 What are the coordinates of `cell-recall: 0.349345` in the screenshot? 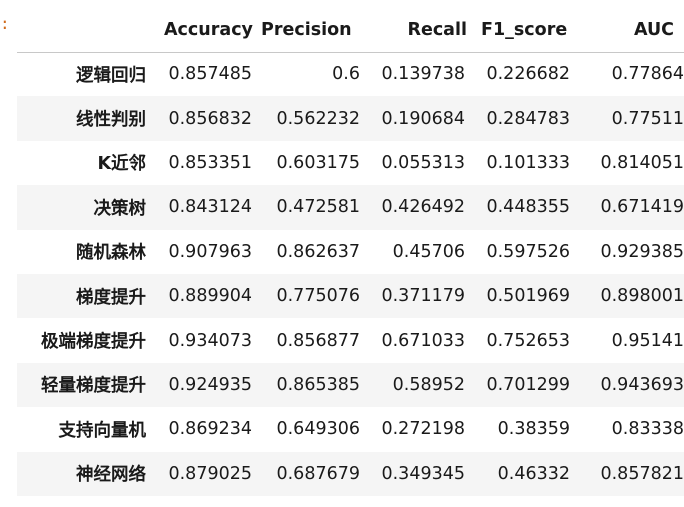 It's located at (423, 473).